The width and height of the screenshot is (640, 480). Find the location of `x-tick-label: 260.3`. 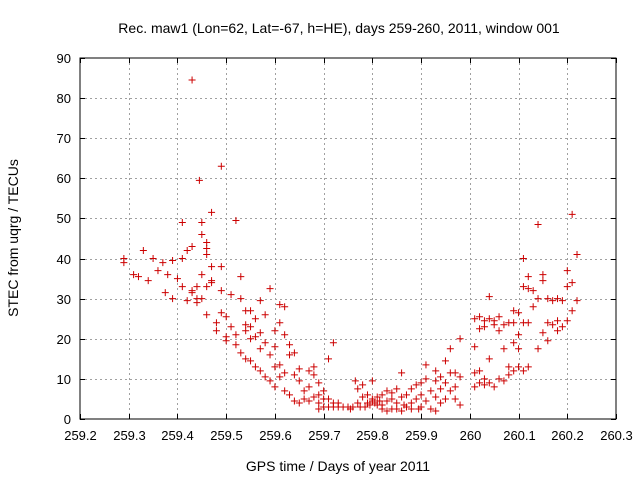

x-tick-label: 260.3 is located at coordinates (616, 435).